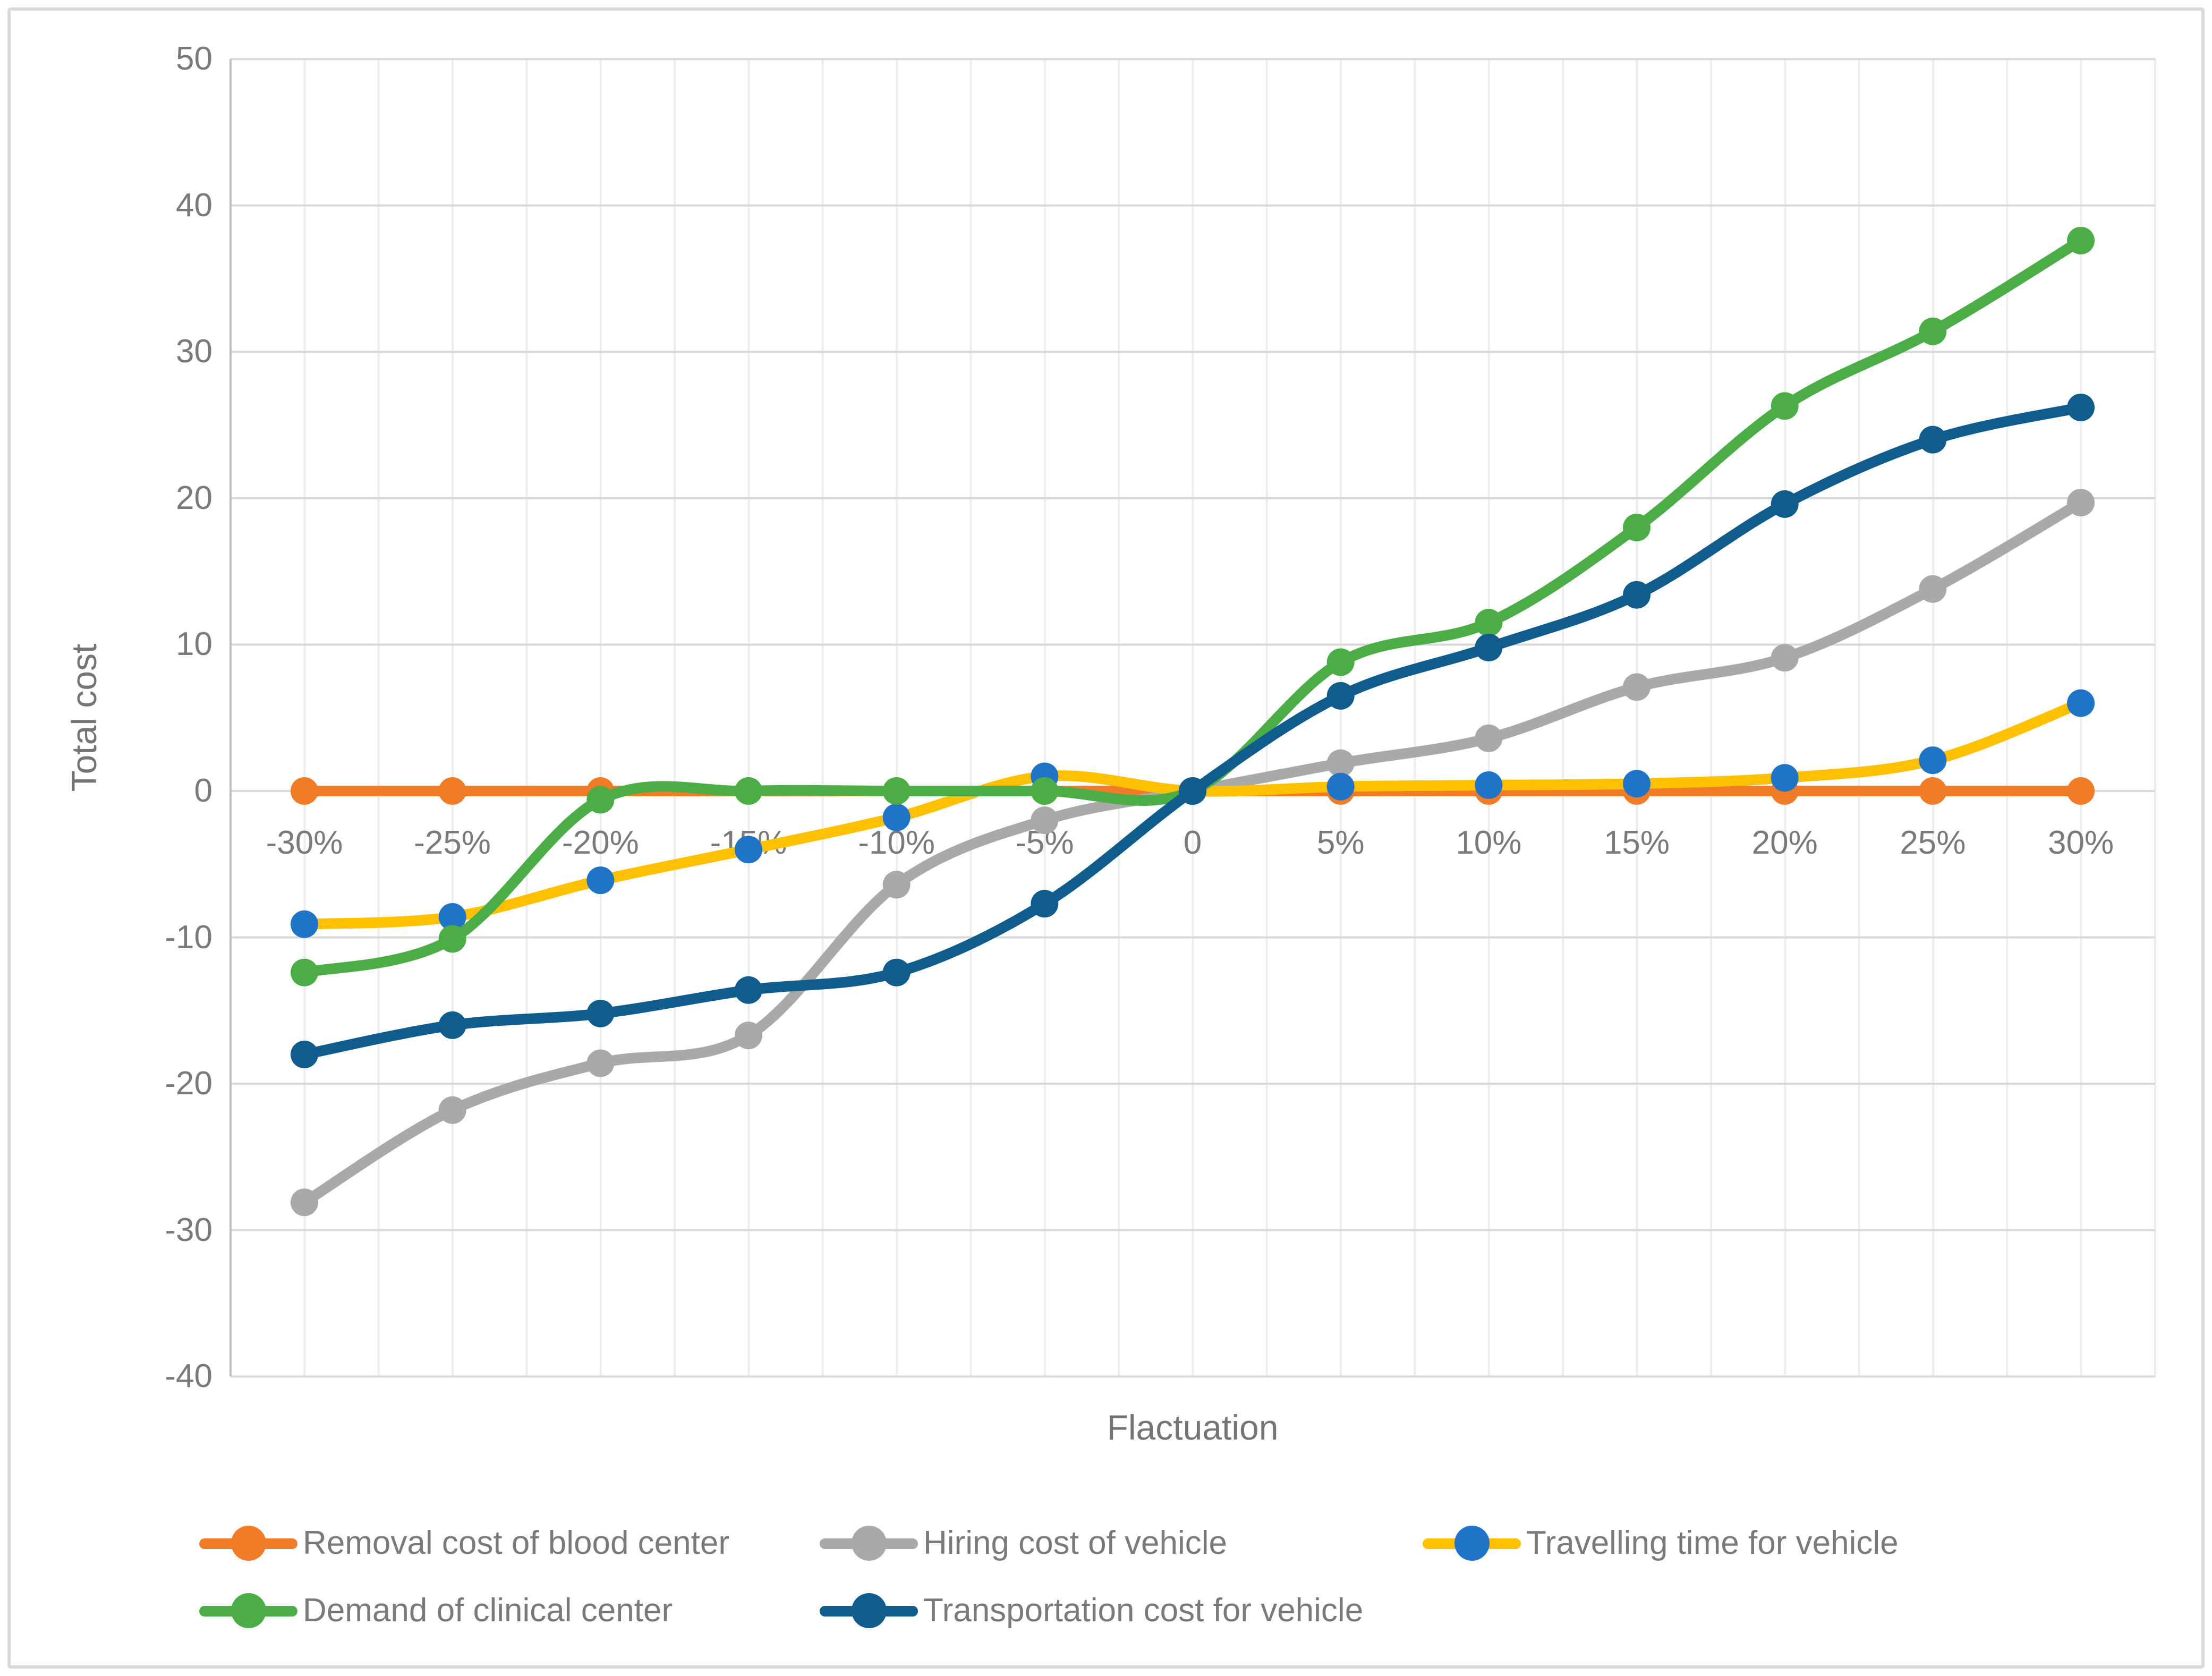 This screenshot has width=2212, height=1676. I want to click on x-tick-label: 5%, so click(1341, 842).